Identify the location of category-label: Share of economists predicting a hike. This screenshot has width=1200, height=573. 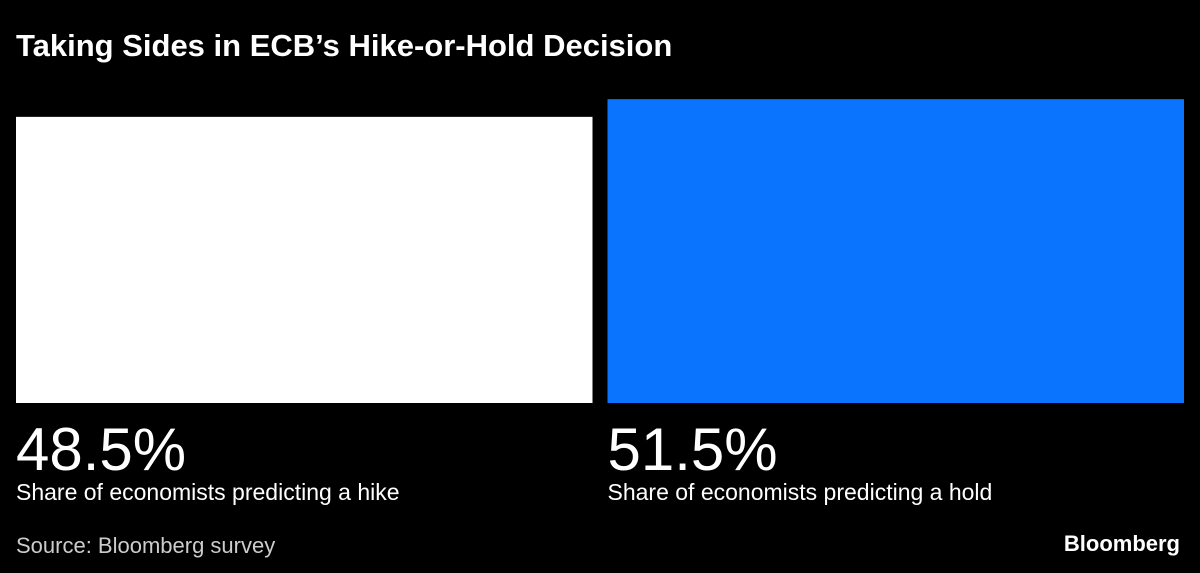
(208, 492).